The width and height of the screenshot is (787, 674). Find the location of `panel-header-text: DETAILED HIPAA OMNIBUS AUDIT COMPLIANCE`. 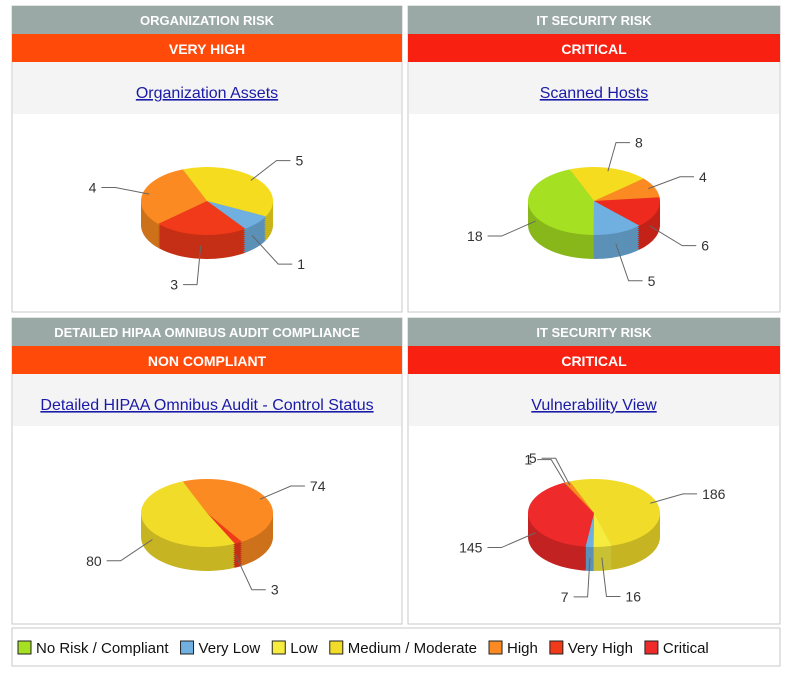

panel-header-text: DETAILED HIPAA OMNIBUS AUDIT COMPLIANCE is located at coordinates (207, 332).